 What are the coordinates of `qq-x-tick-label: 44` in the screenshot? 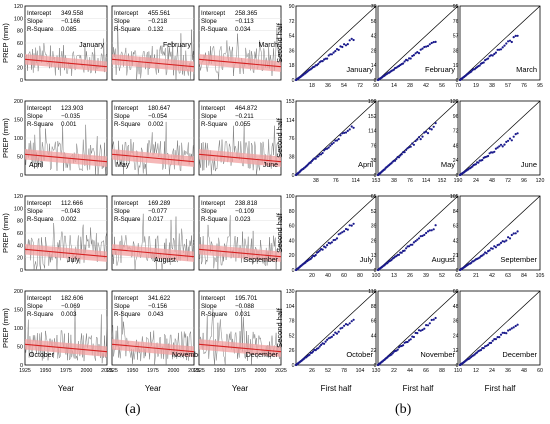 It's located at (410, 371).